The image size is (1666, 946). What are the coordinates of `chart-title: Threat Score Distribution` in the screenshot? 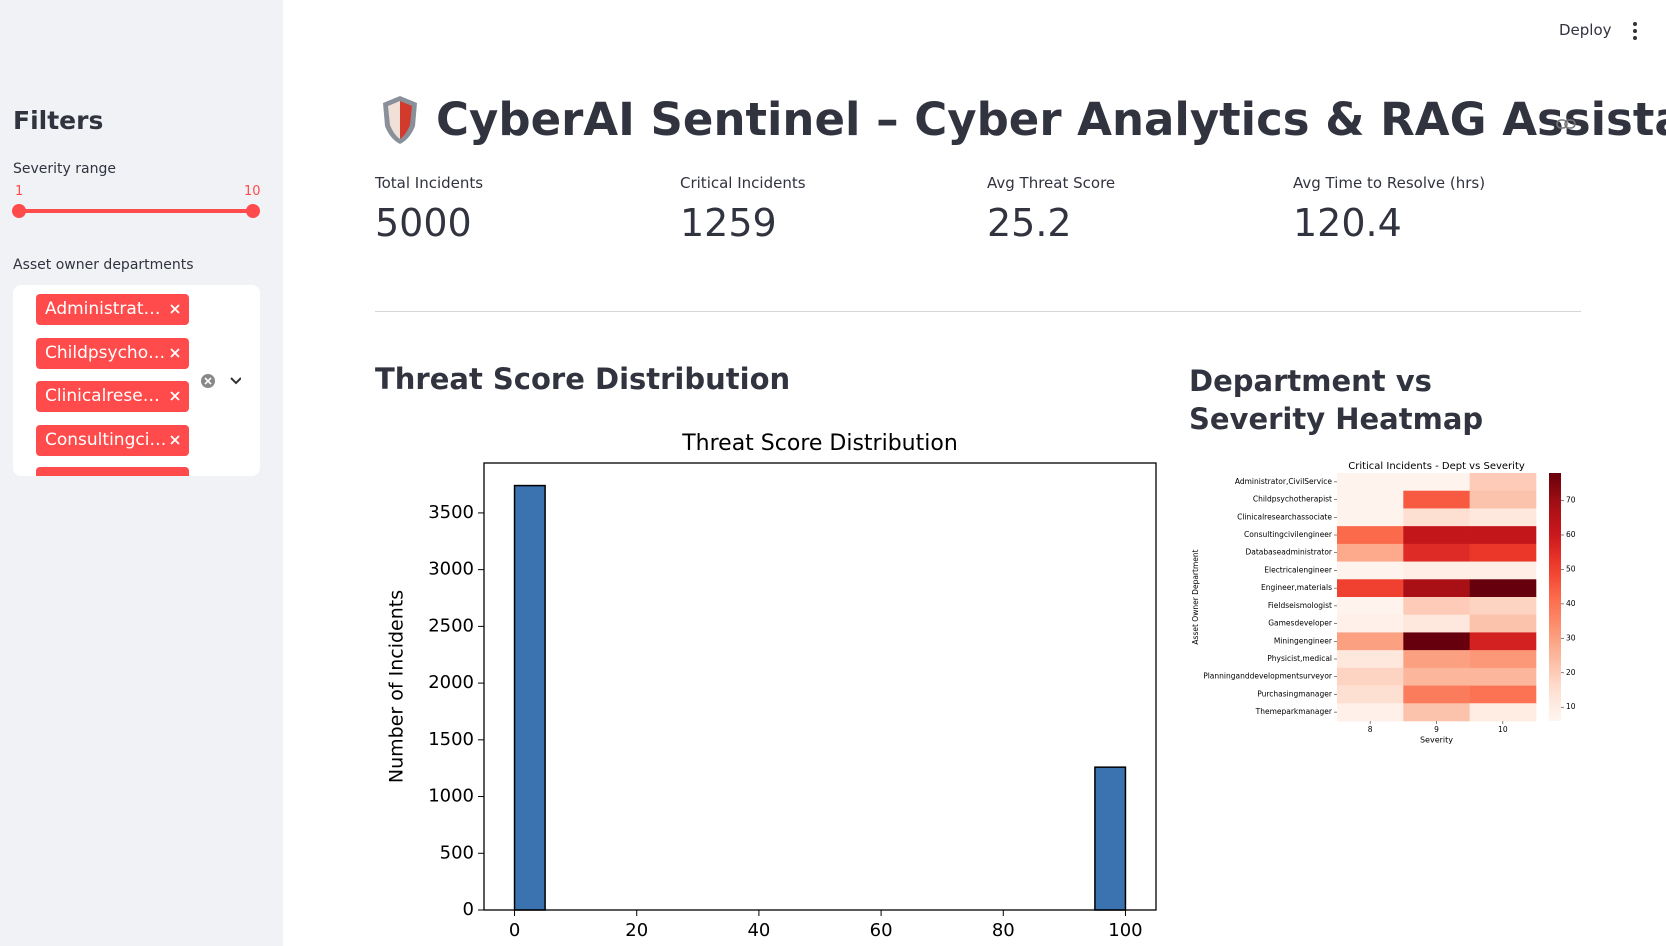 It's located at (819, 443).